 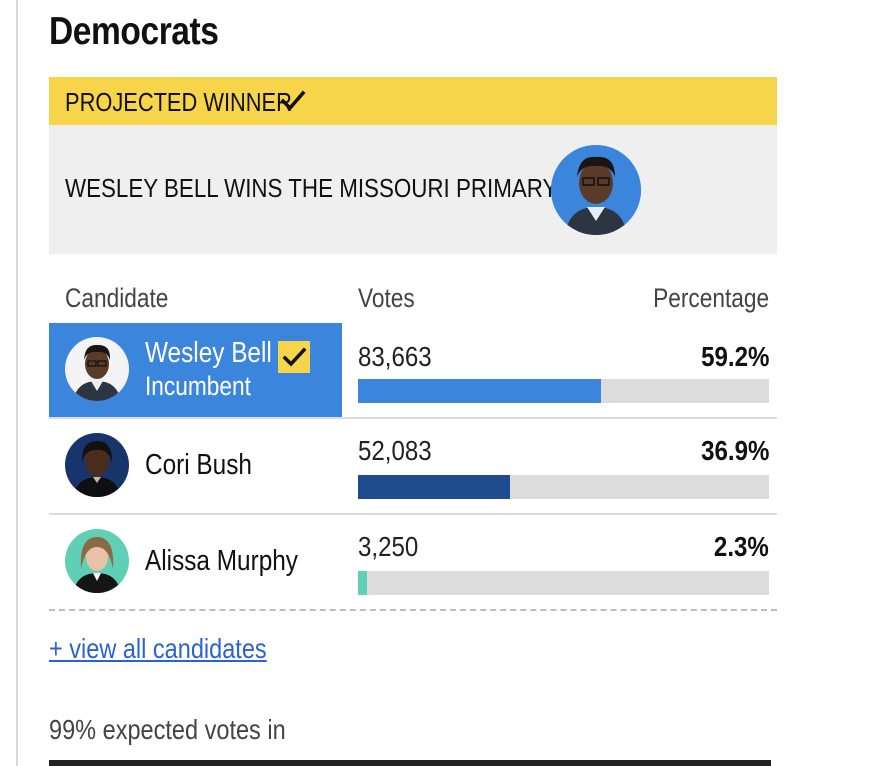 What do you see at coordinates (311, 188) in the screenshot?
I see `winner-headline: WESLEY BELL WINS THE MISSOURI PRIMARY` at bounding box center [311, 188].